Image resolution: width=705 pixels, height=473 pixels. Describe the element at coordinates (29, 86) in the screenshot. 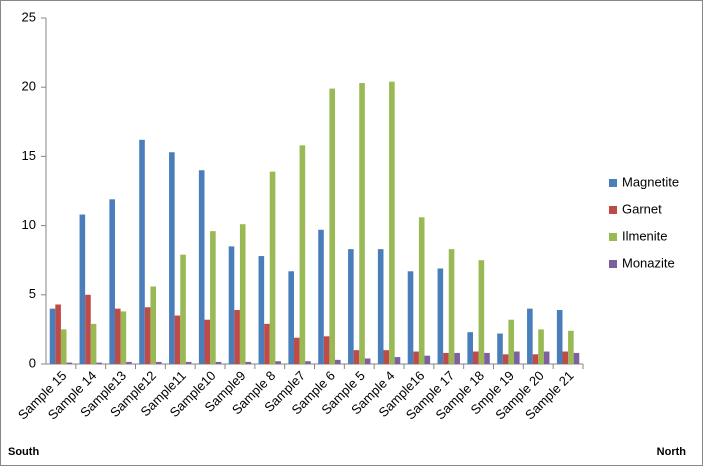

I see `y-tick-label: 20` at that location.